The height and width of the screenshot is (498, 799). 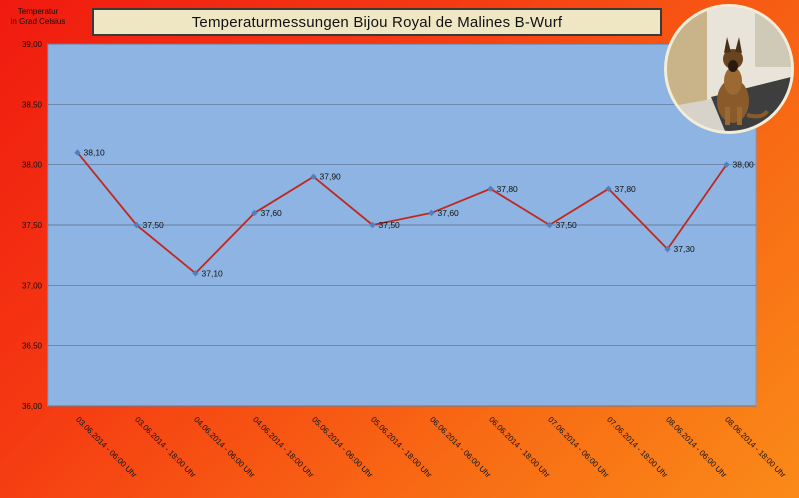 I want to click on dog-photo-illustration, so click(x=729, y=69).